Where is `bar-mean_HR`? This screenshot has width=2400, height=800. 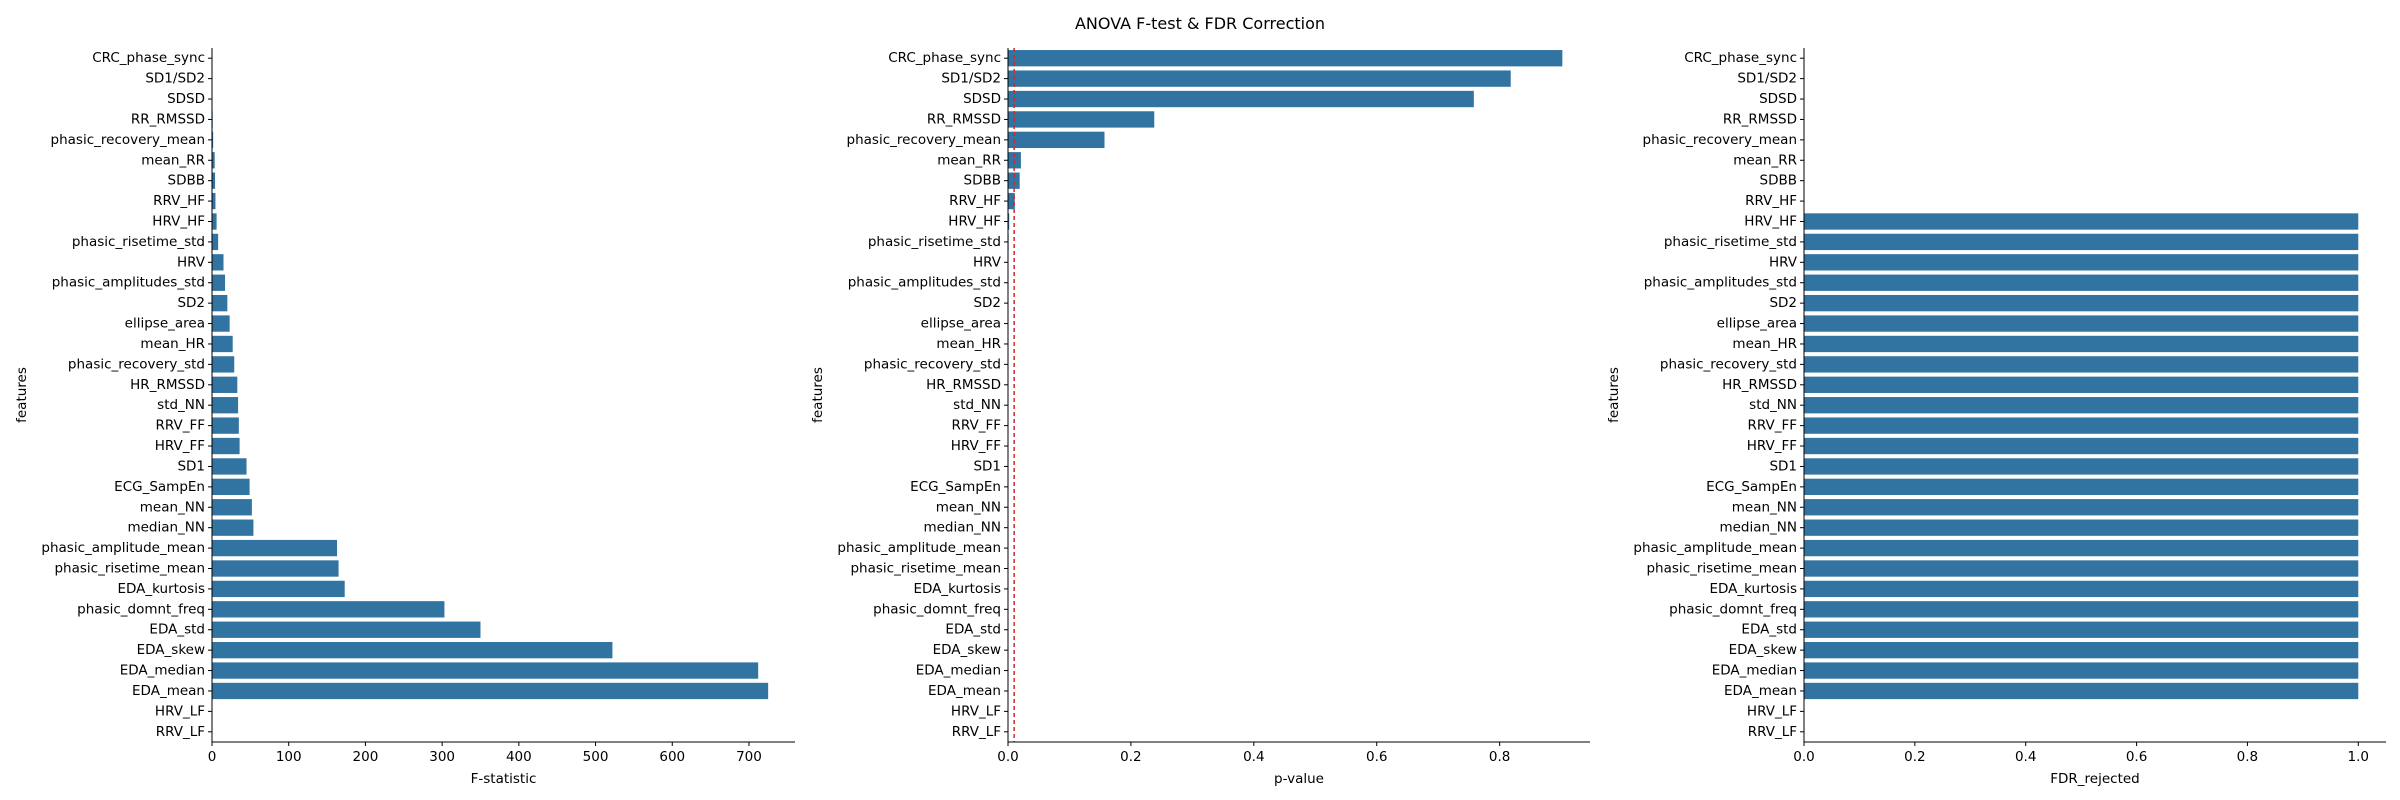 bar-mean_HR is located at coordinates (222, 344).